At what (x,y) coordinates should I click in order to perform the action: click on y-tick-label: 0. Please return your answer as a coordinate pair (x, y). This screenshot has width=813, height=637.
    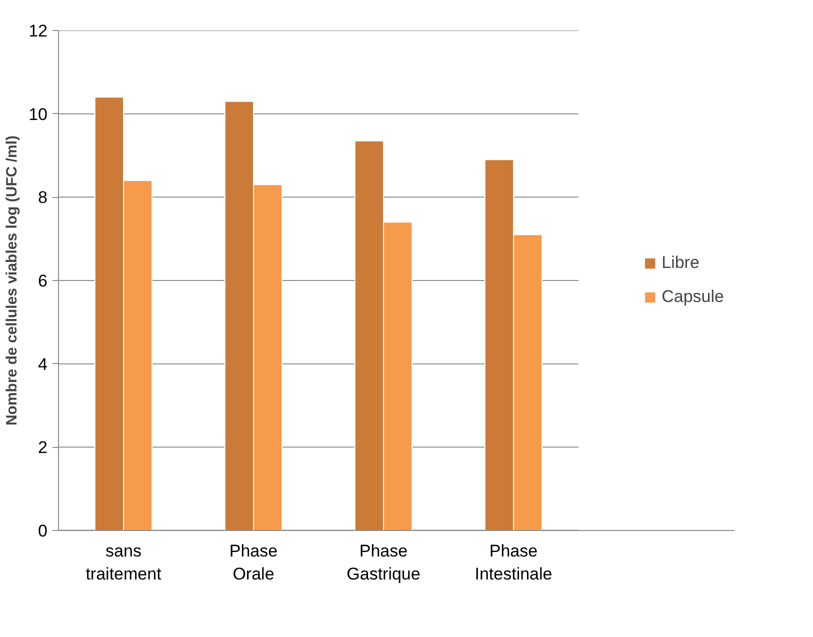
    Looking at the image, I should click on (43, 531).